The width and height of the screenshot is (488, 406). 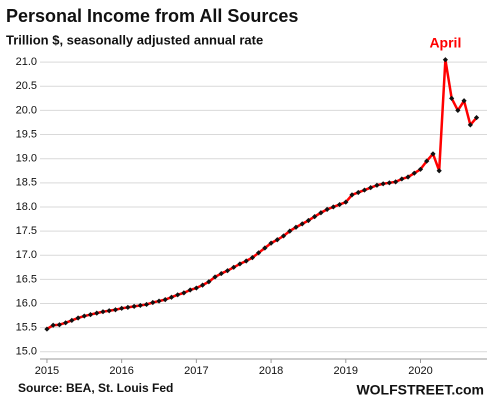 What do you see at coordinates (26, 279) in the screenshot?
I see `y-tick-label: 16.5` at bounding box center [26, 279].